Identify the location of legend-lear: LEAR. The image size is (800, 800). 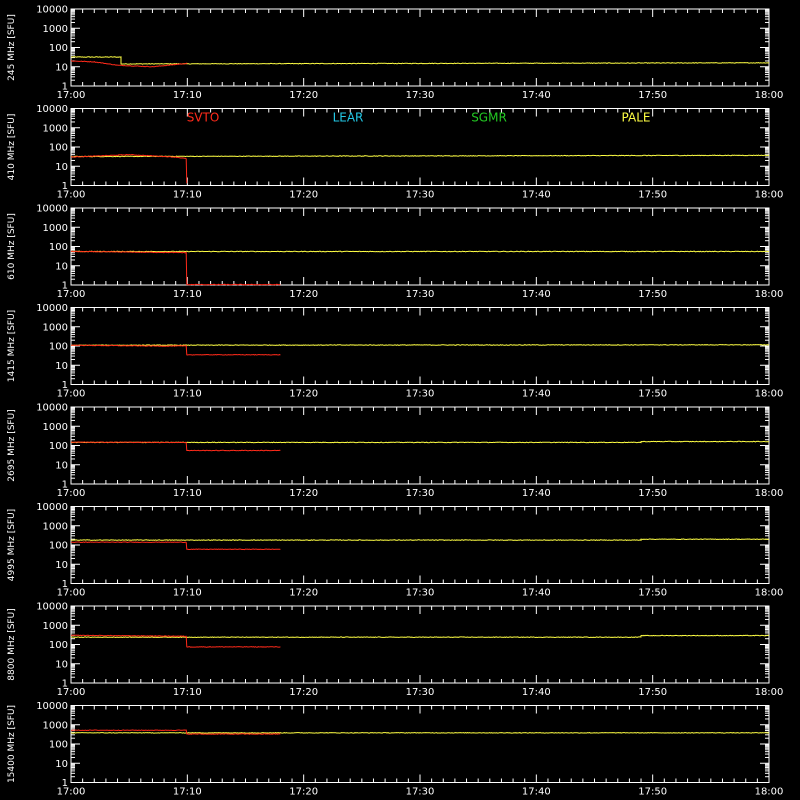
(348, 118).